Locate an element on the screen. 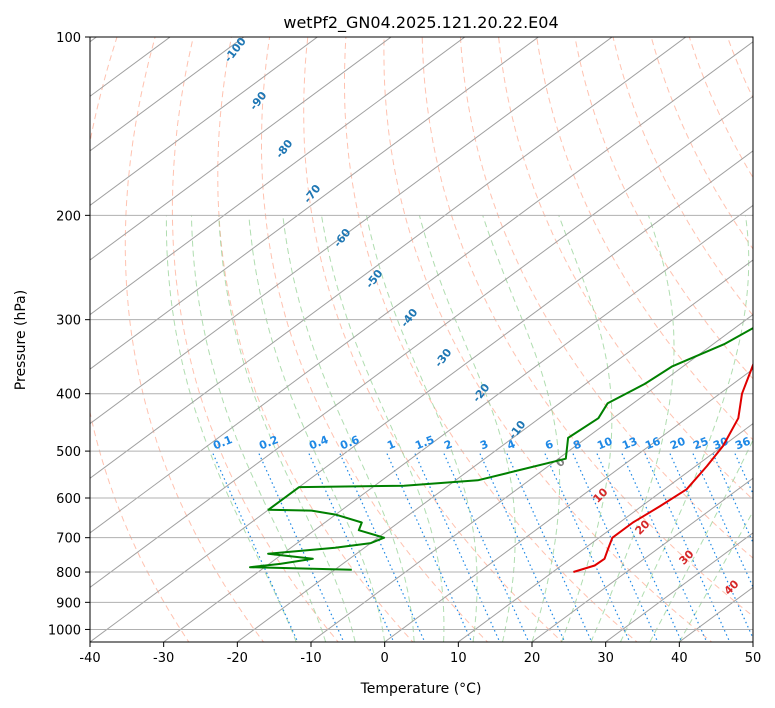 The width and height of the screenshot is (775, 708). isotherm-label: -60 is located at coordinates (342, 238).